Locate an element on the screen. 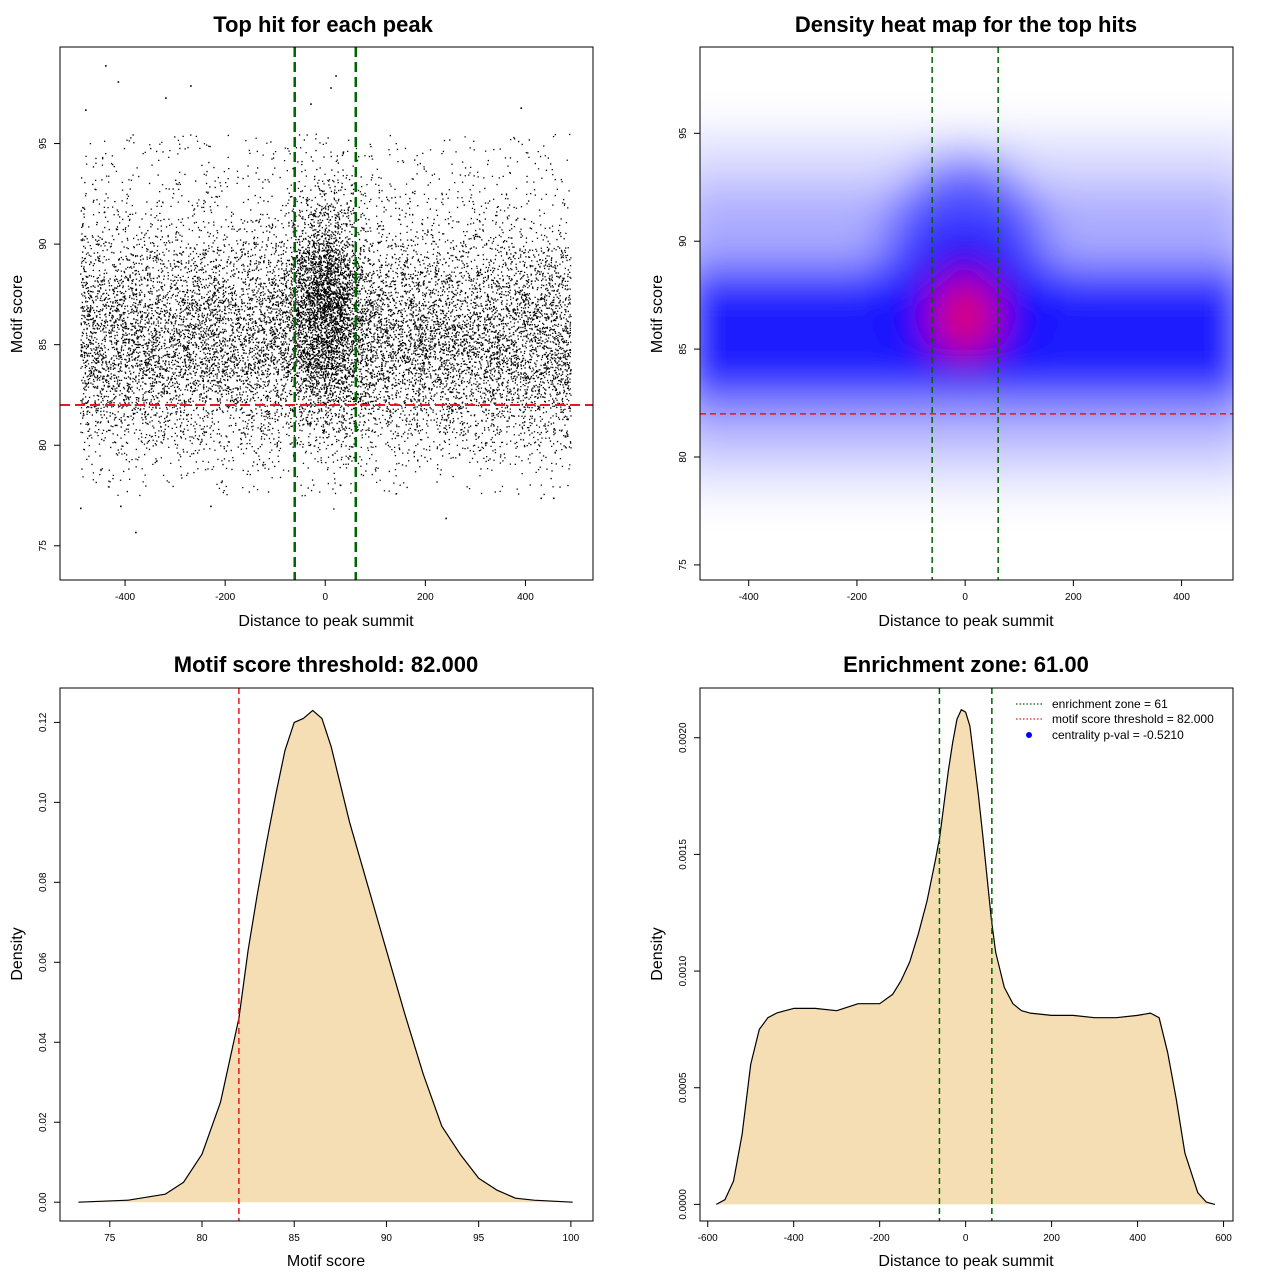 Image resolution: width=1280 pixels, height=1280 pixels. reference-lines is located at coordinates (965, 954).